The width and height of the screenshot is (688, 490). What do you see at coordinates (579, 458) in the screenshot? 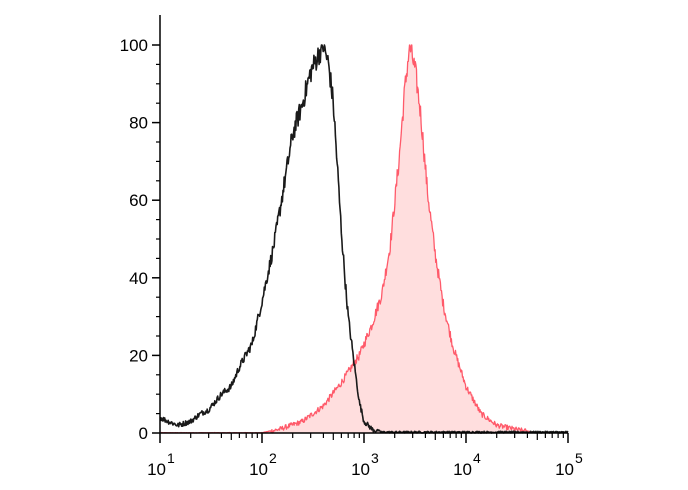
I see `x-tick-label-exp: 5` at bounding box center [579, 458].